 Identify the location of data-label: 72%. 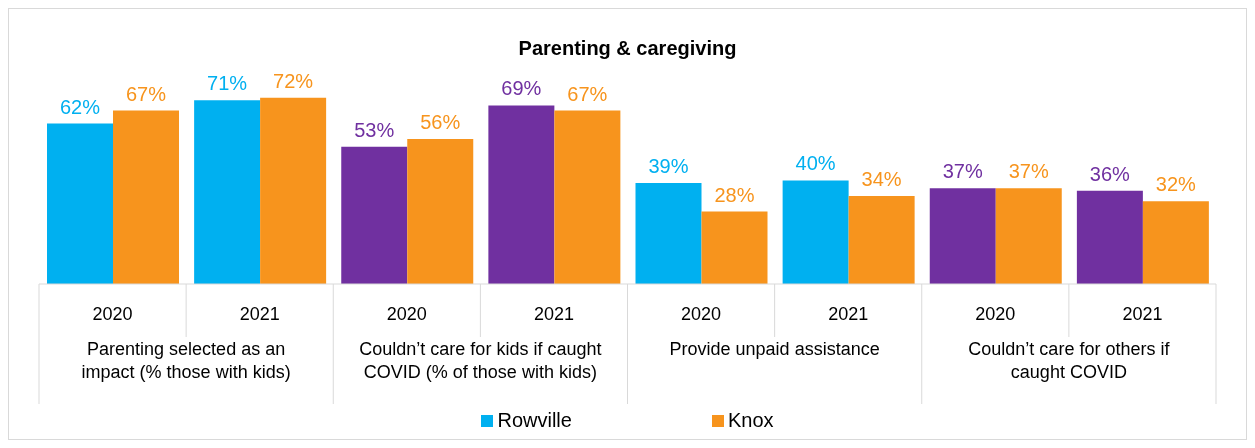
(293, 80).